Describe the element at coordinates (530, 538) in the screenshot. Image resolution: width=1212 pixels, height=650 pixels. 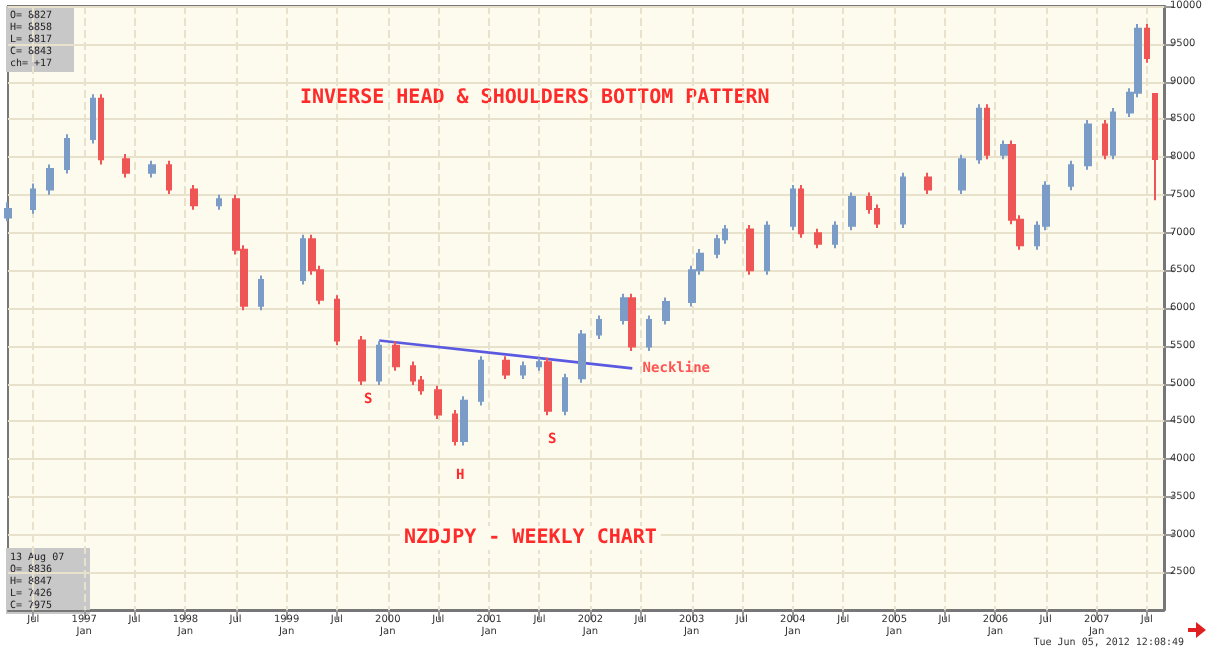
I see `text: NZDJPY - WEEKLY CHART` at that location.